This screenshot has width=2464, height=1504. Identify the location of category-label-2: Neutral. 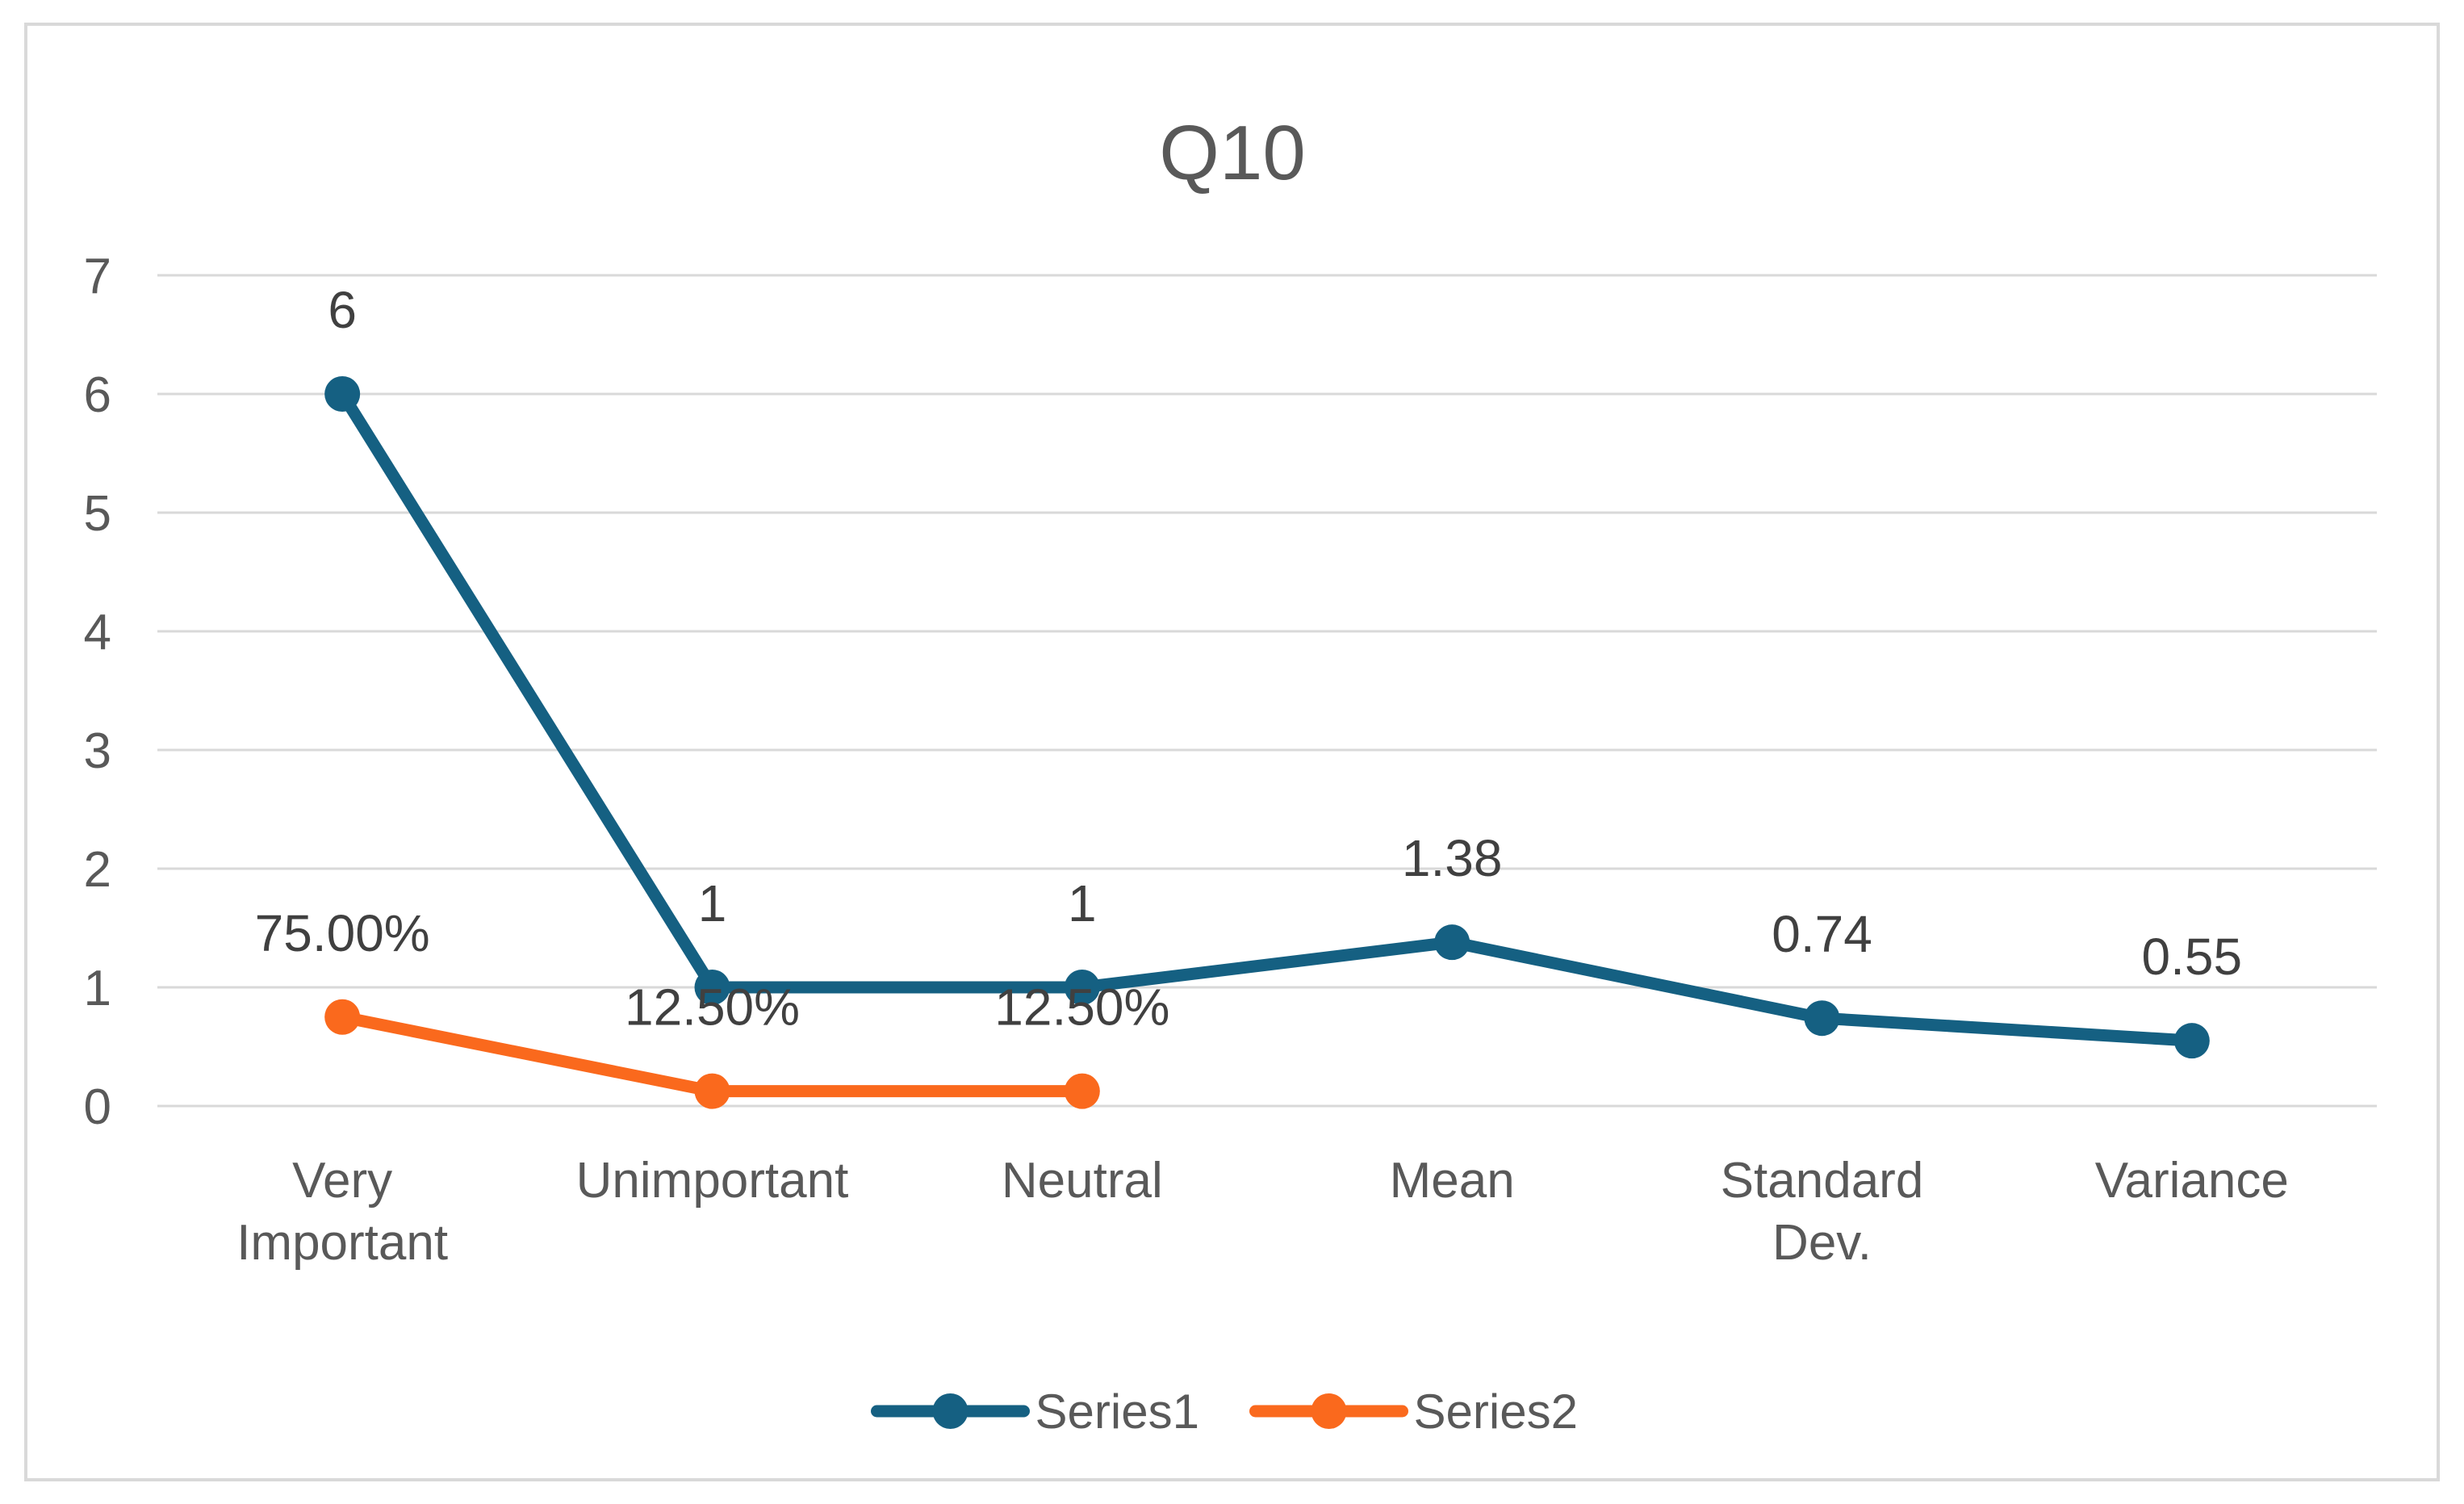
(1082, 1181).